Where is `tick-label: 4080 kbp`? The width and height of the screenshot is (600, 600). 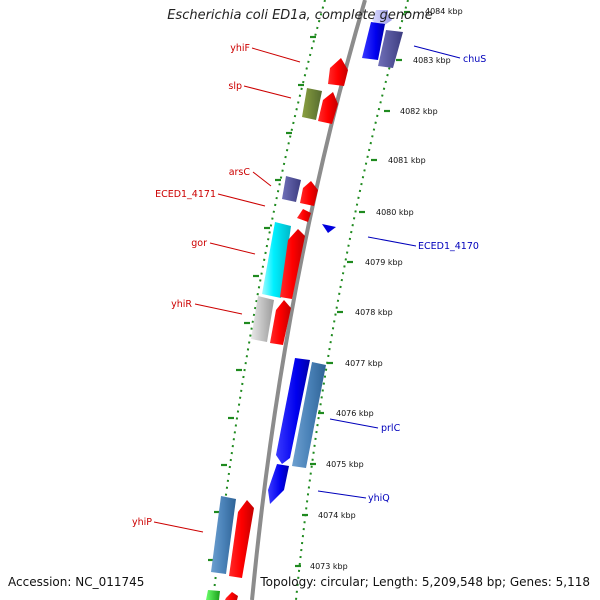 tick-label: 4080 kbp is located at coordinates (395, 212).